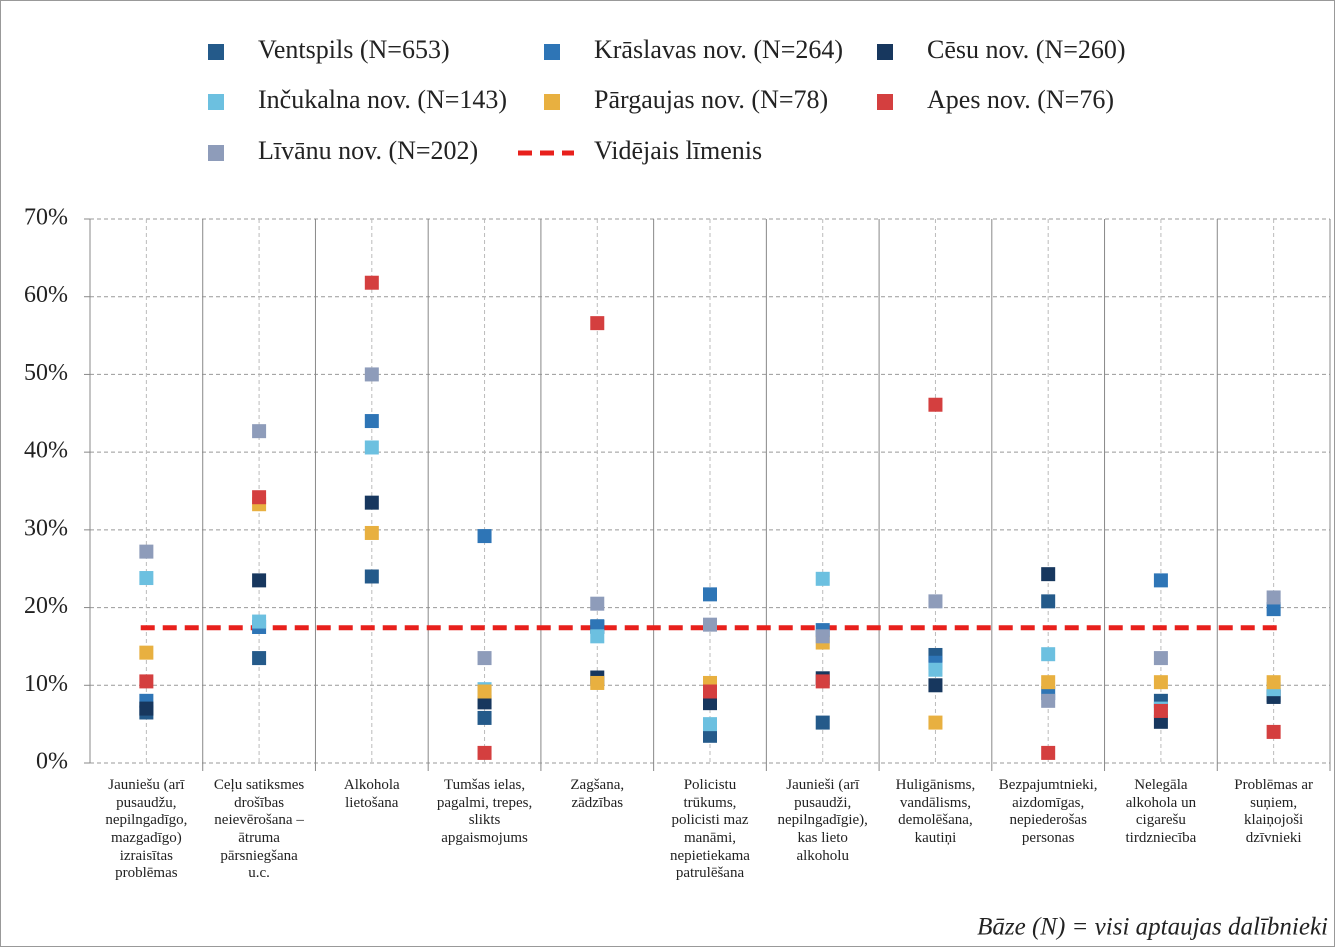 This screenshot has height=947, width=1335. Describe the element at coordinates (46, 451) in the screenshot. I see `y-tick-label: 40%` at that location.